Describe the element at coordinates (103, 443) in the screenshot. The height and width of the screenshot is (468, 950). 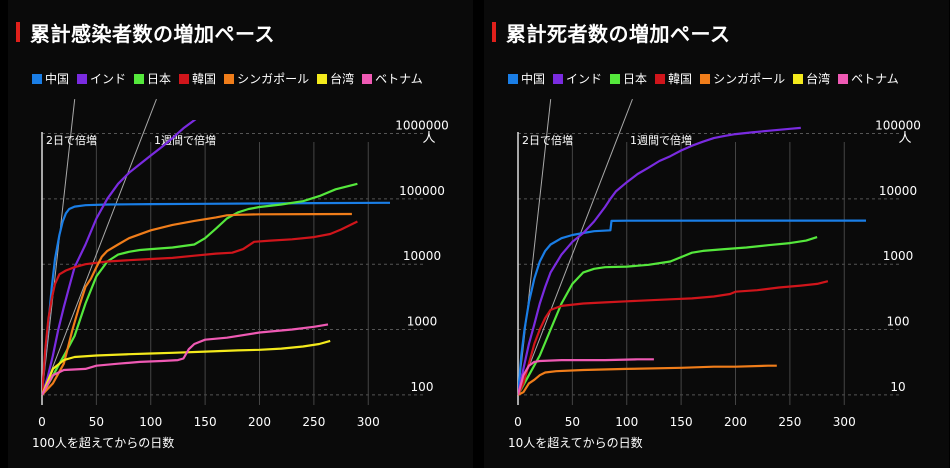
I see `x-axis-label: 100人を超えてからの日数` at that location.